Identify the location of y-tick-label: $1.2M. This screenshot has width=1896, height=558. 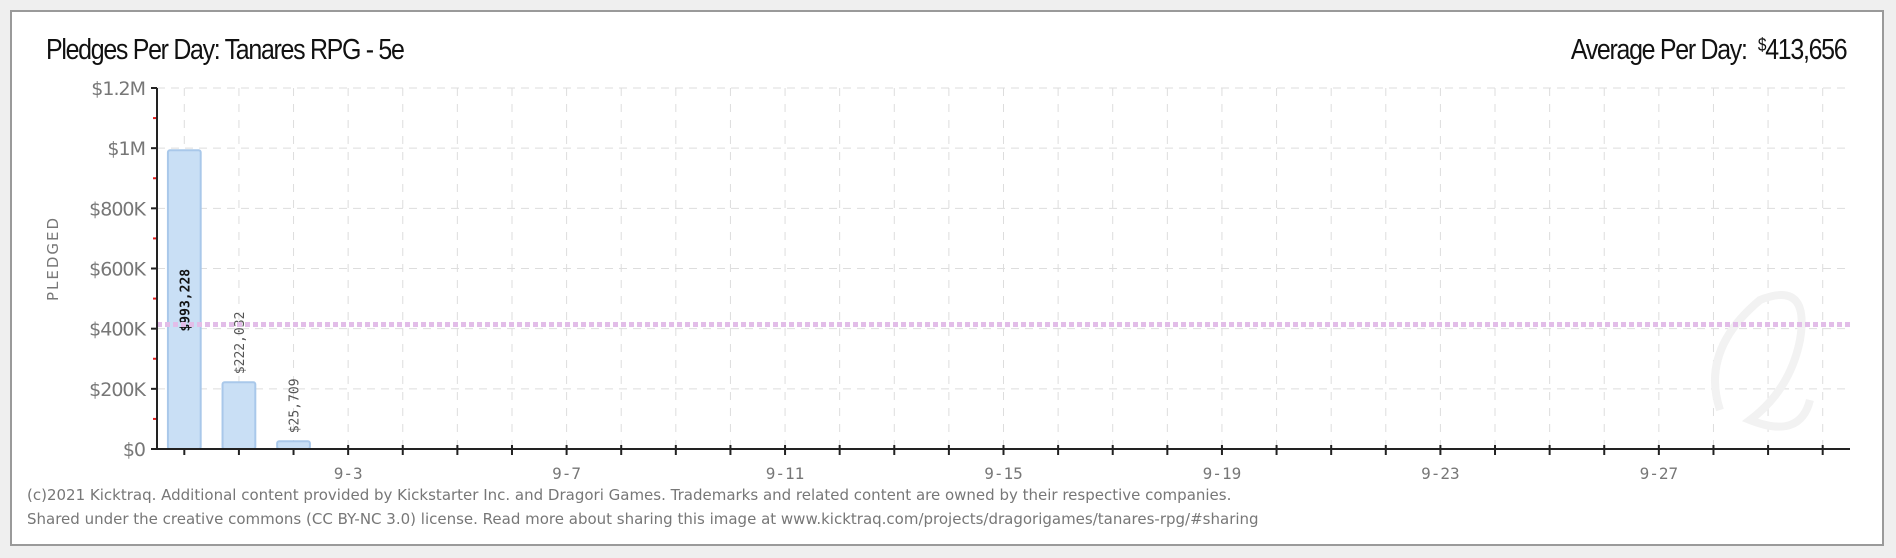
(118, 89).